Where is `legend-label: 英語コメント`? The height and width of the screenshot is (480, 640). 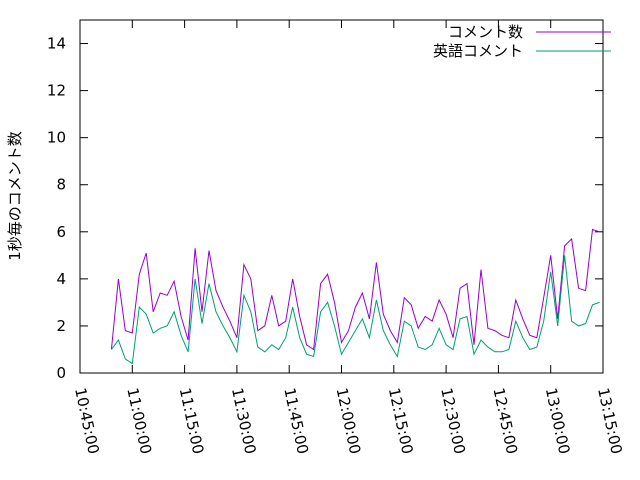
legend-label: 英語コメント is located at coordinates (478, 51).